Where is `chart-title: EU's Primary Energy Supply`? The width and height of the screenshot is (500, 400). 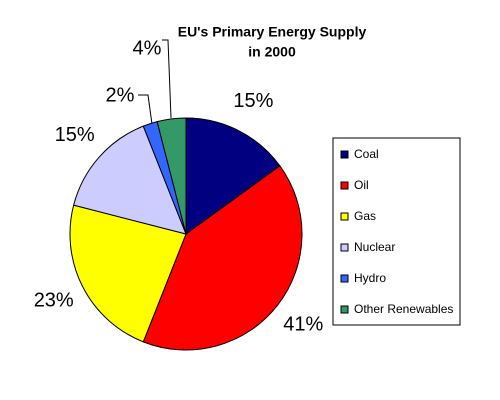
chart-title: EU's Primary Energy Supply is located at coordinates (272, 32).